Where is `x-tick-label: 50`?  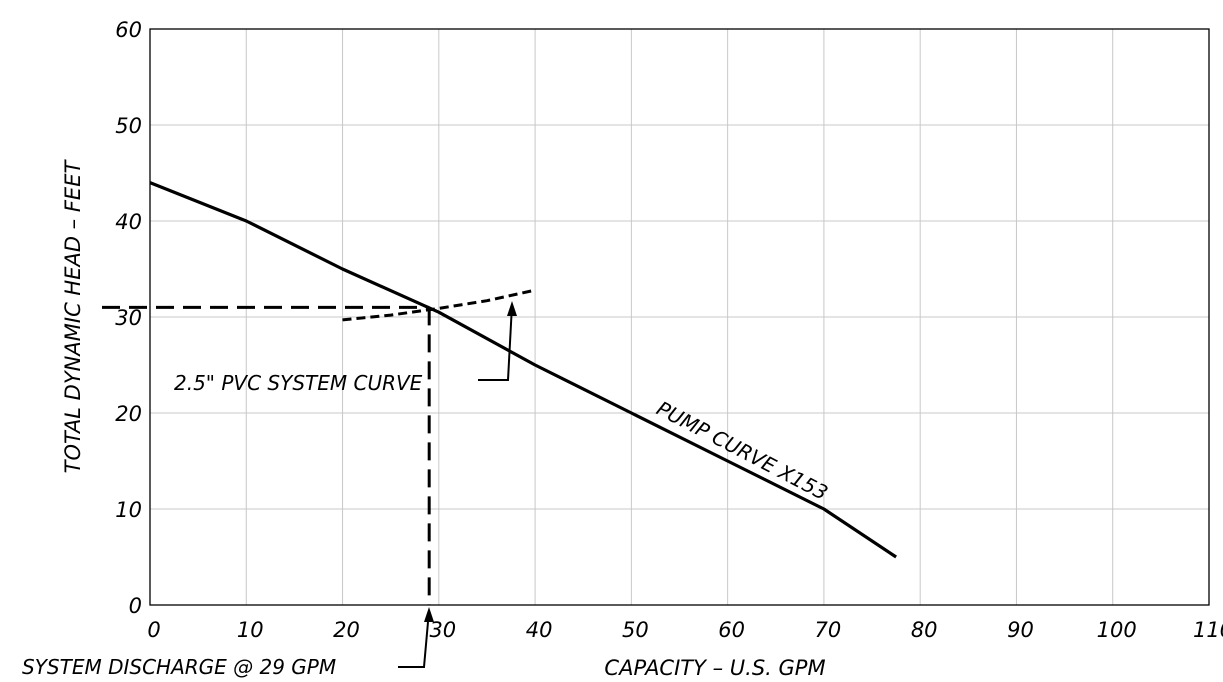
x-tick-label: 50 is located at coordinates (635, 630).